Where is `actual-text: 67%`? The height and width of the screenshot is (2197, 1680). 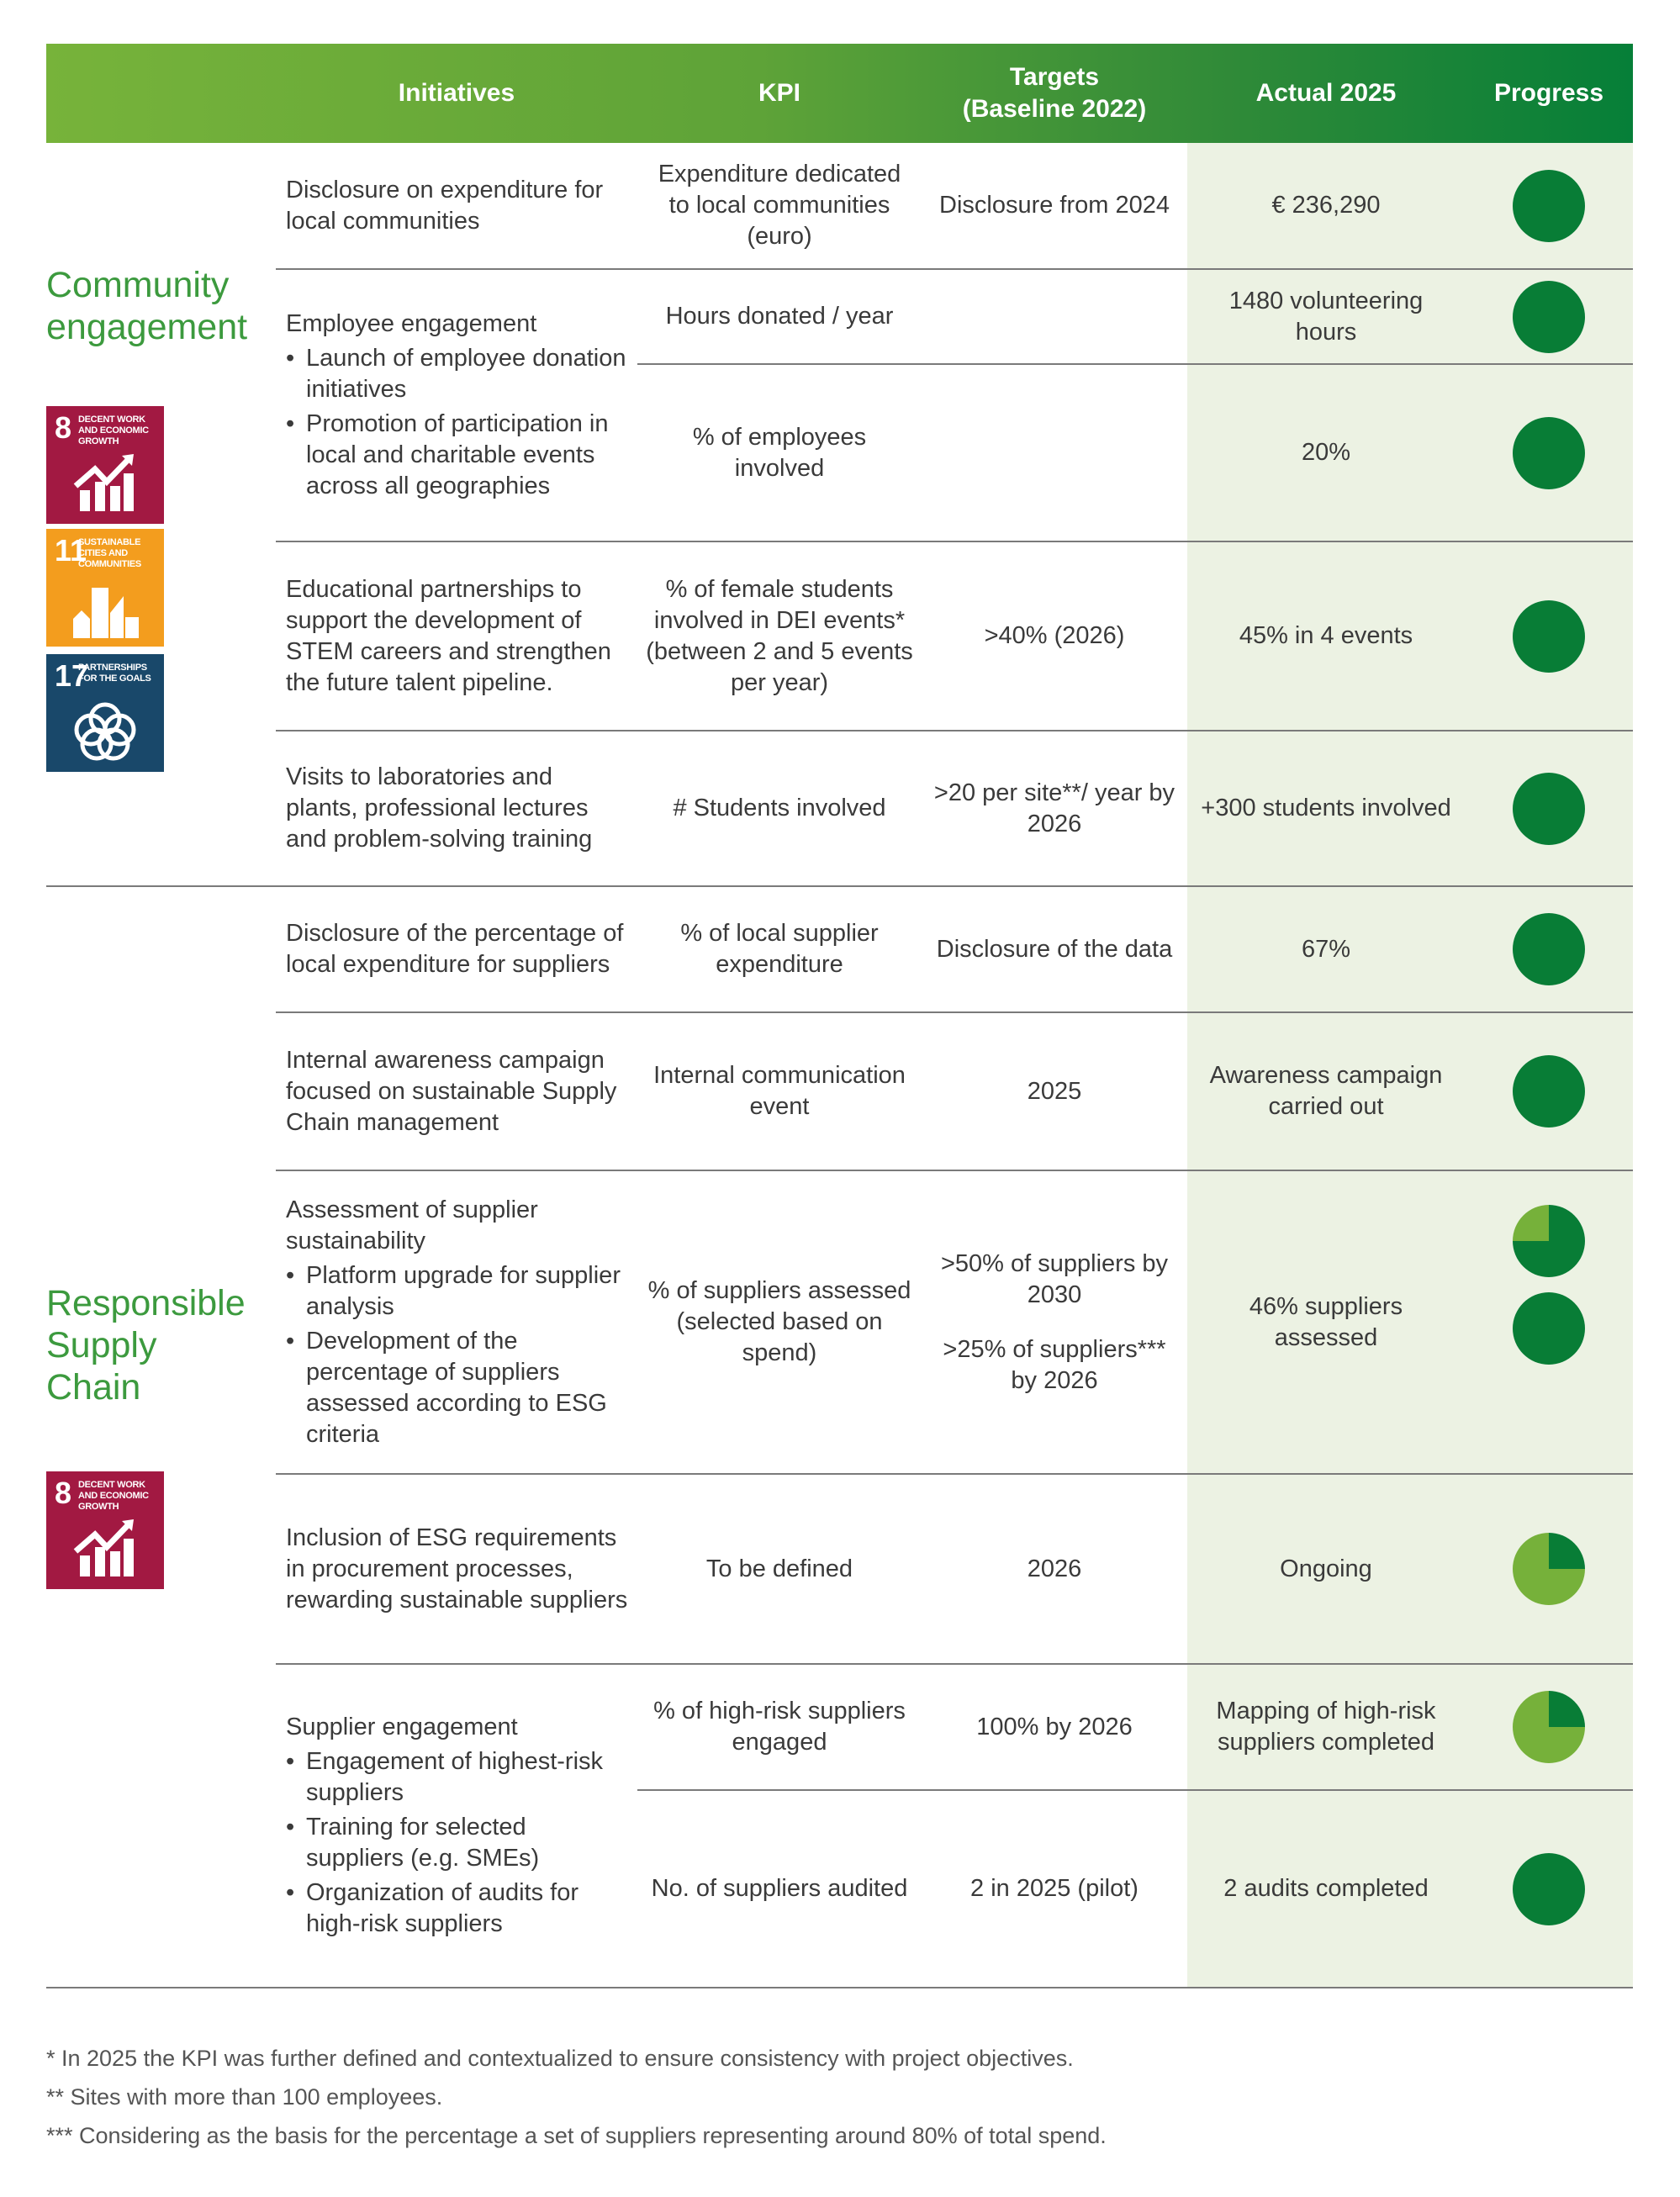 actual-text: 67% is located at coordinates (1326, 949).